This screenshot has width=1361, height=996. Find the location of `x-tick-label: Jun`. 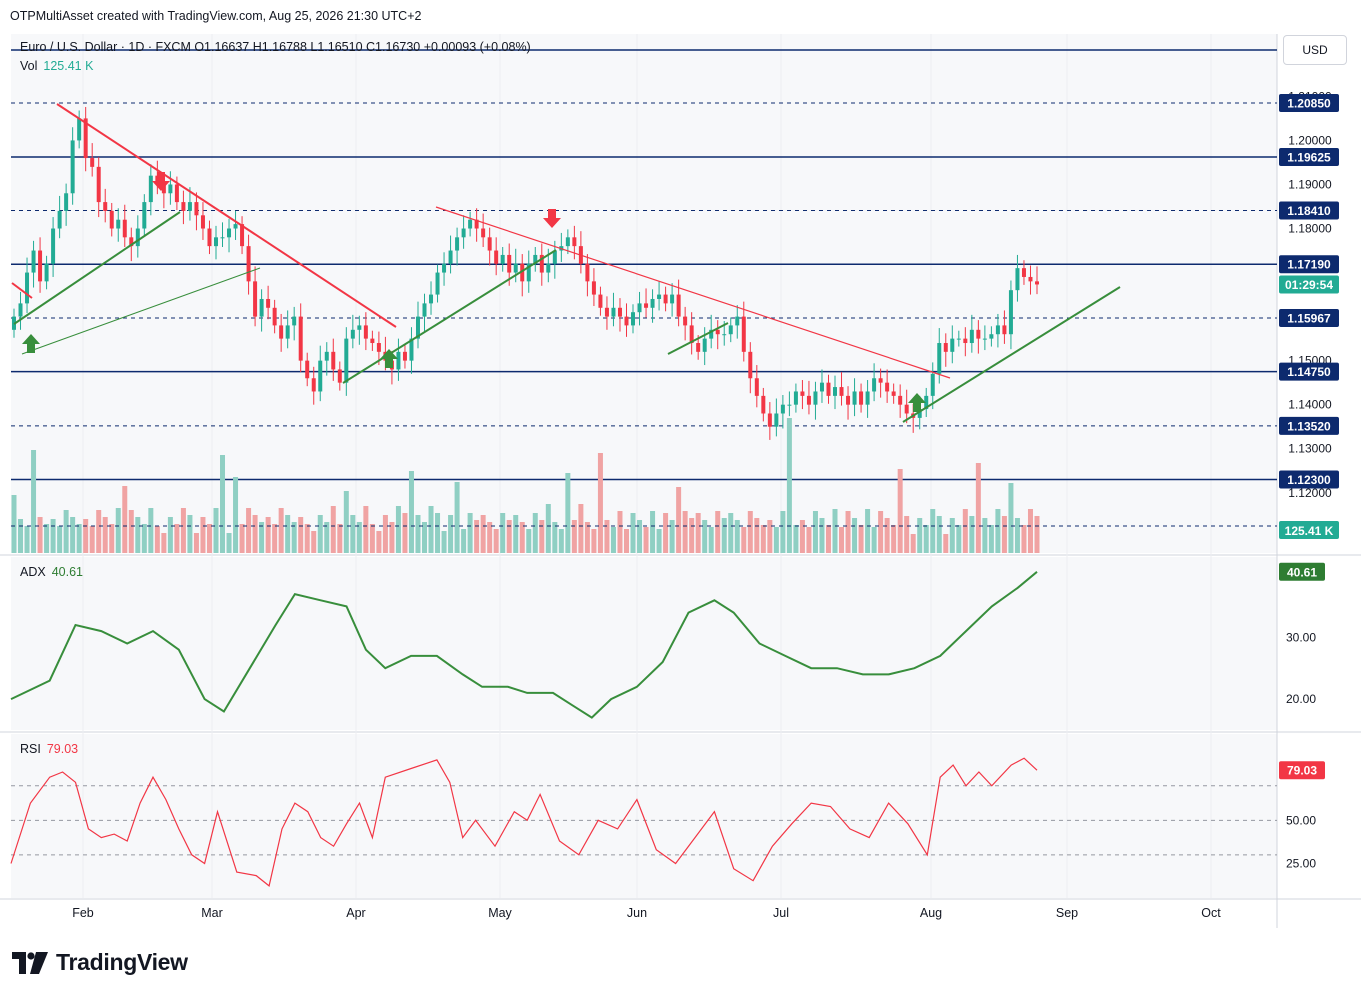

x-tick-label: Jun is located at coordinates (637, 913).